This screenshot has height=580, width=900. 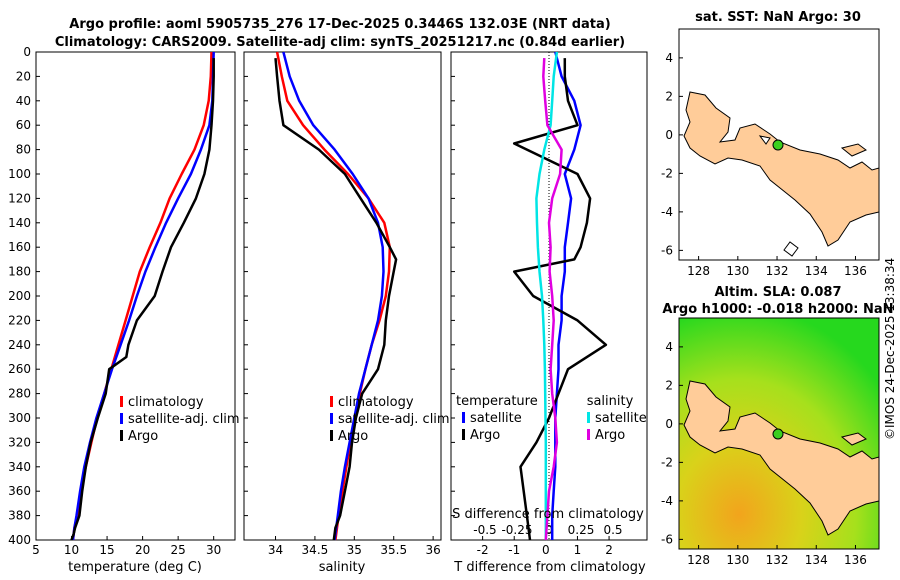 What do you see at coordinates (36, 550) in the screenshot?
I see `temp-xtick-label: 5` at bounding box center [36, 550].